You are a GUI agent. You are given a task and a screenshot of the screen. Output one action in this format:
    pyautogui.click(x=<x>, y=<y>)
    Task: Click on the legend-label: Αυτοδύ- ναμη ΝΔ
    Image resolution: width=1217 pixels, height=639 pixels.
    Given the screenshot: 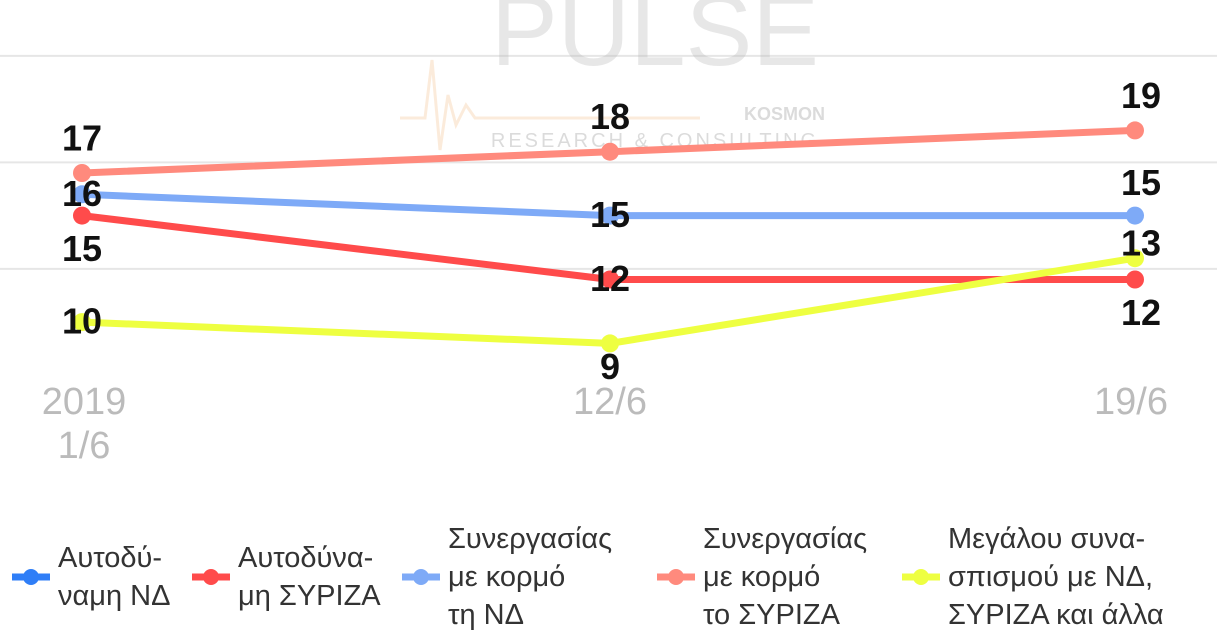 What is the action you would take?
    pyautogui.click(x=114, y=577)
    